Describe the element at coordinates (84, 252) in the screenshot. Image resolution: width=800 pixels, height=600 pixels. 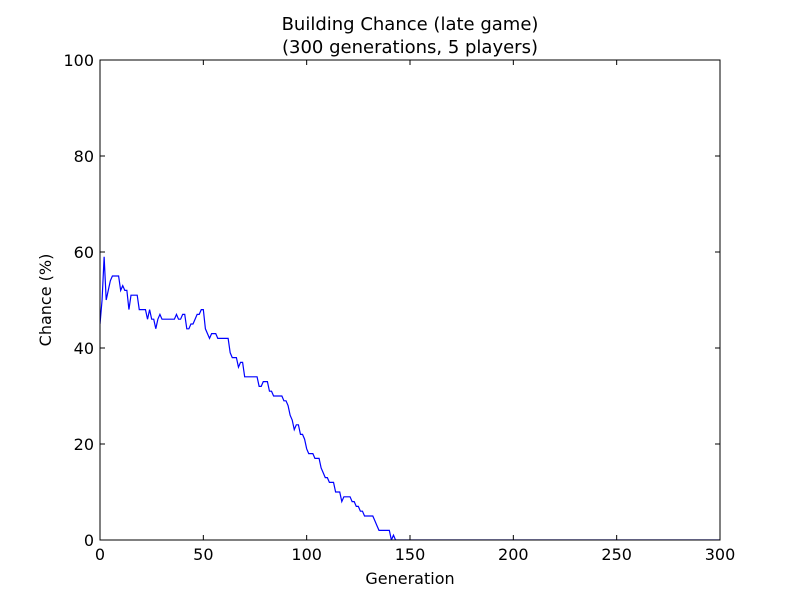
I see `y-tick-label: 60` at that location.